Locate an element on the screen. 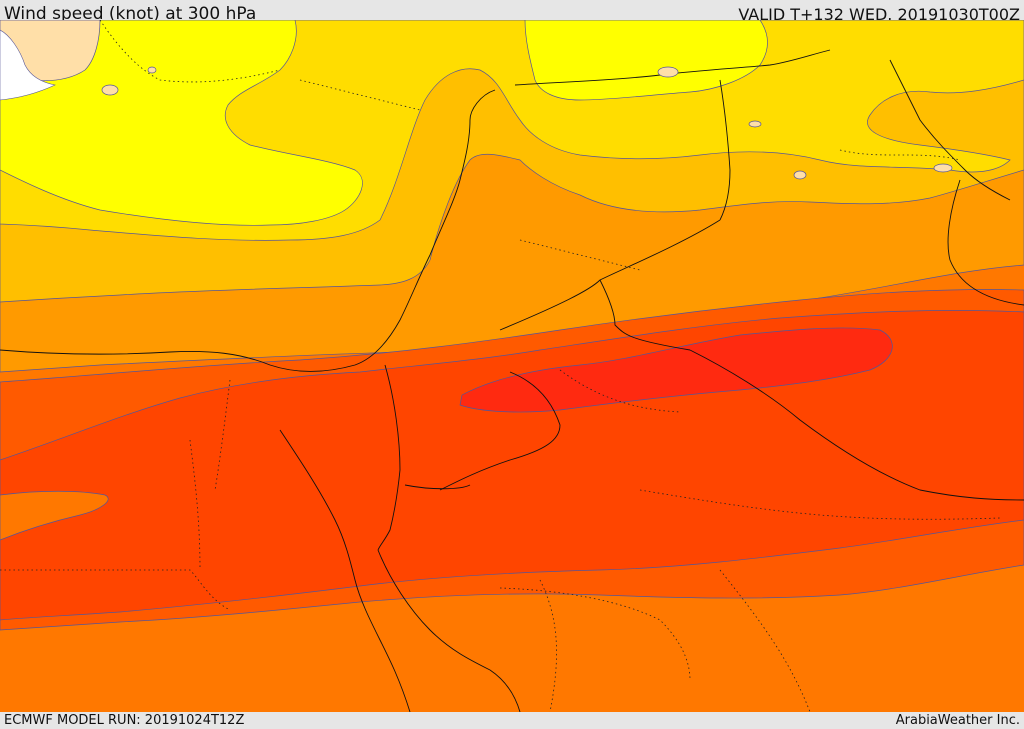 The image size is (1024, 729). valid-time-label: VALID T+132 WED. 20191030T00Z is located at coordinates (879, 14).